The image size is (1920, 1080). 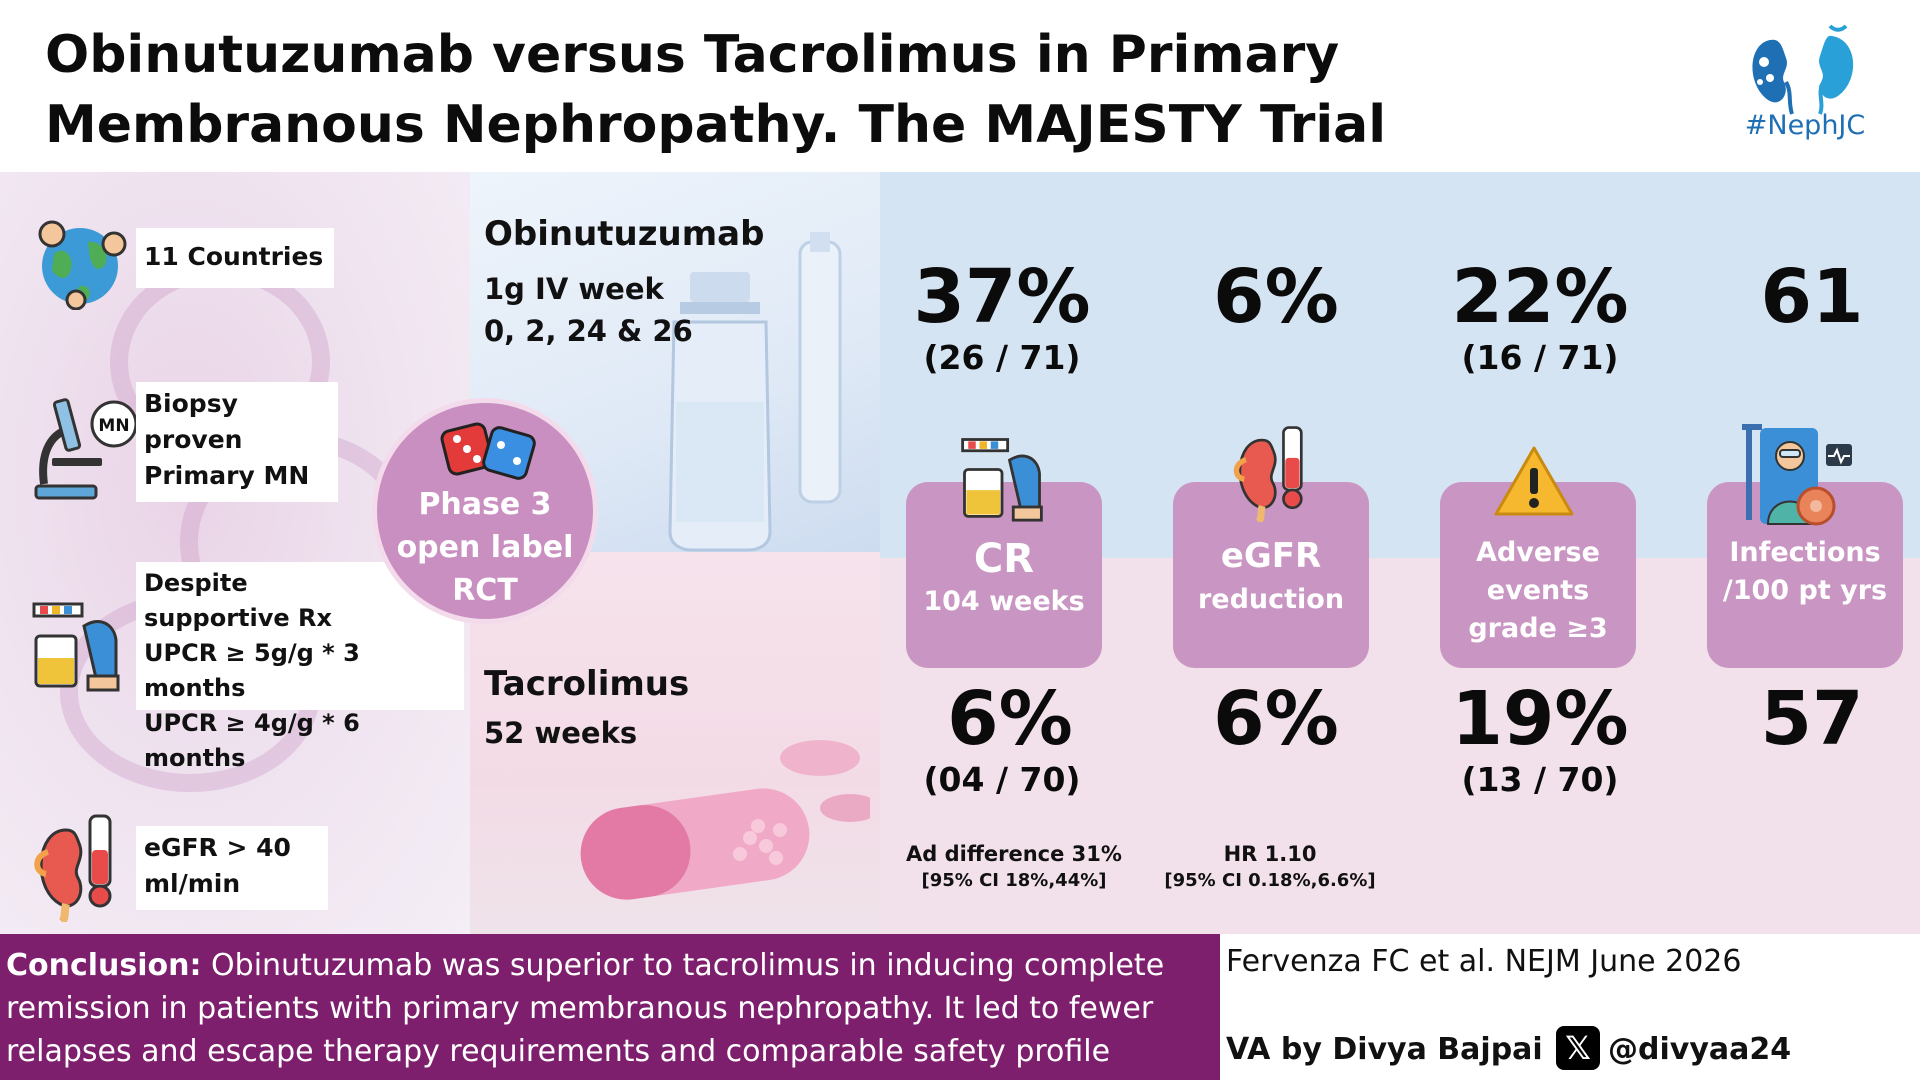 I want to click on criterion-countries: 11 Countries, so click(x=235, y=258).